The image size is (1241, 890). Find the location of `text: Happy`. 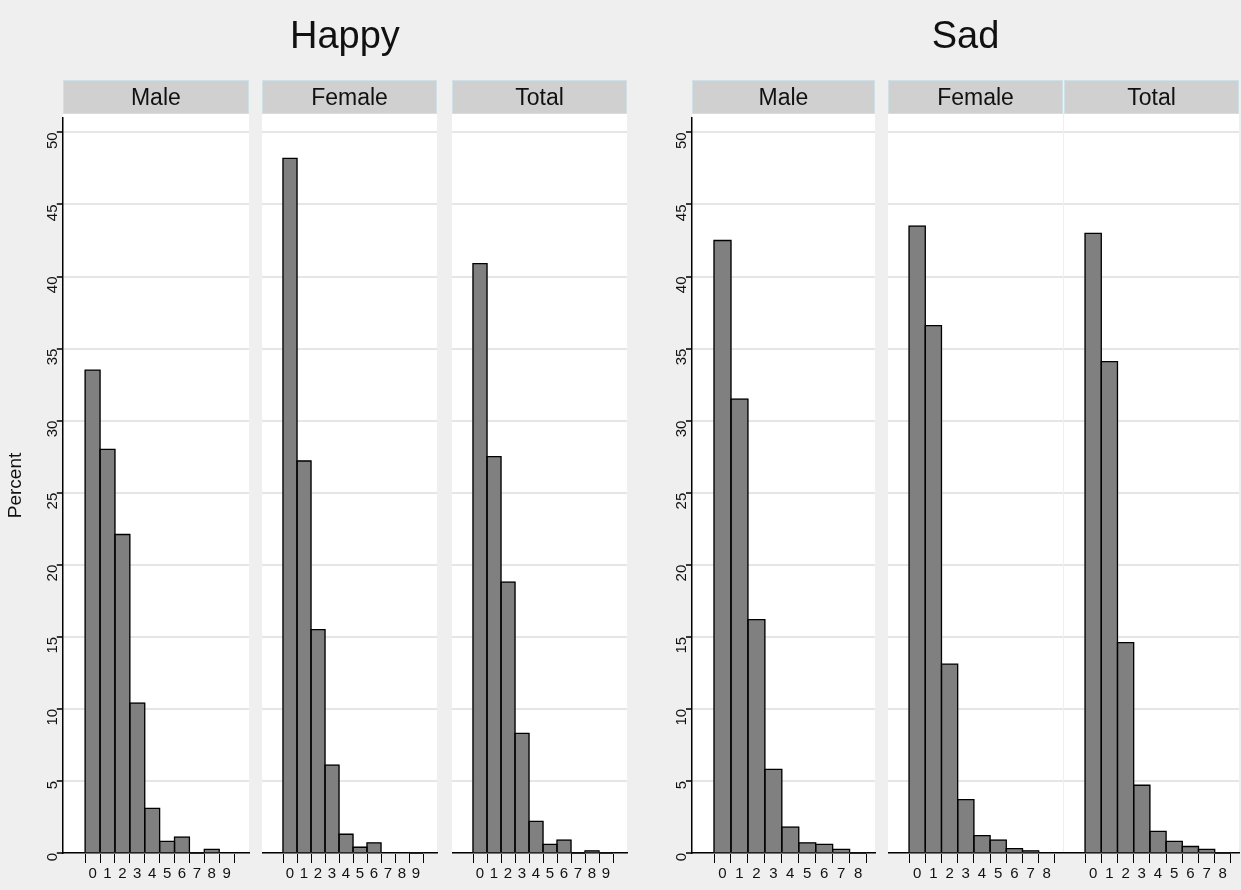

text: Happy is located at coordinates (344, 35).